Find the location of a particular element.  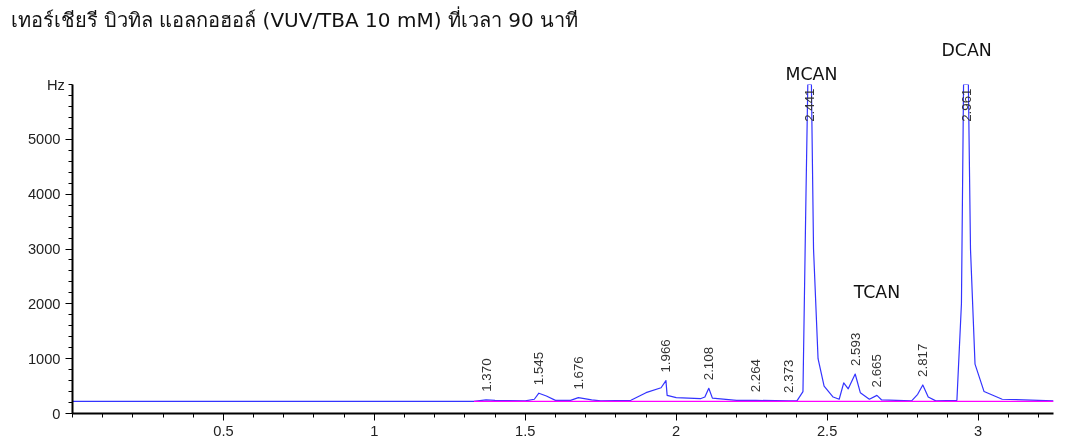

x-tick-label: 2 is located at coordinates (676, 430).